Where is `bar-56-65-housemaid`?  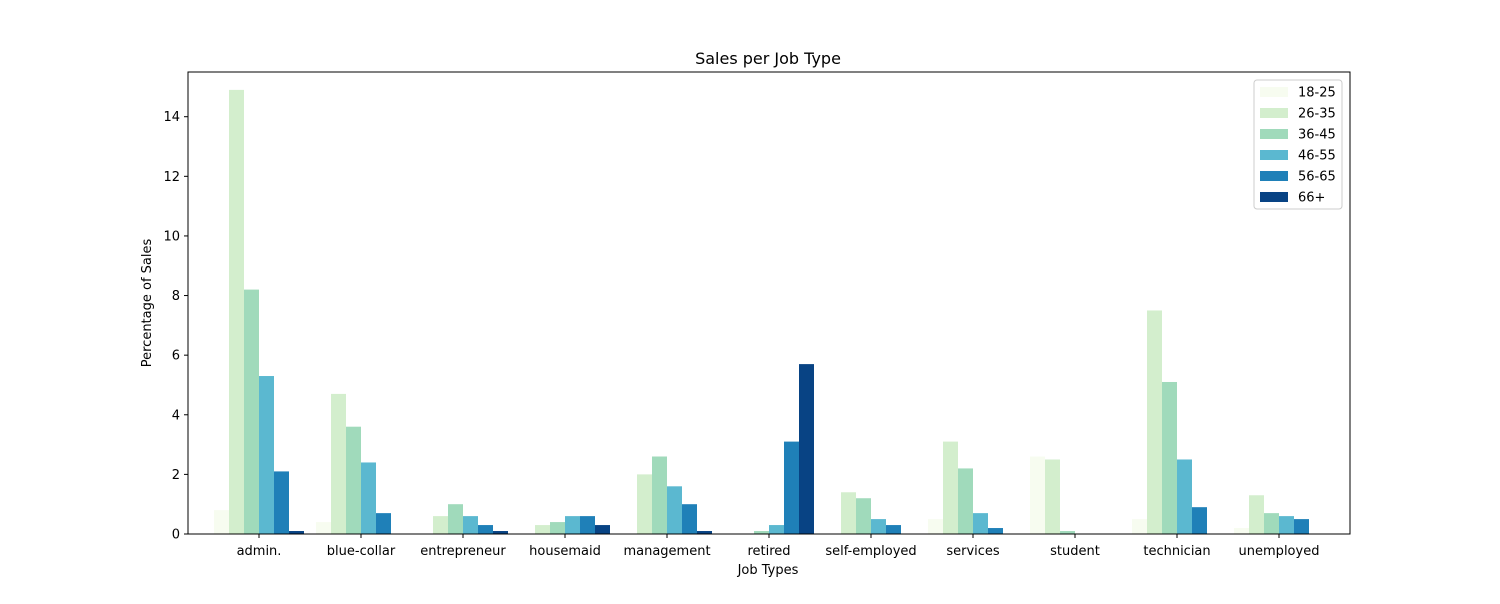
bar-56-65-housemaid is located at coordinates (587, 525).